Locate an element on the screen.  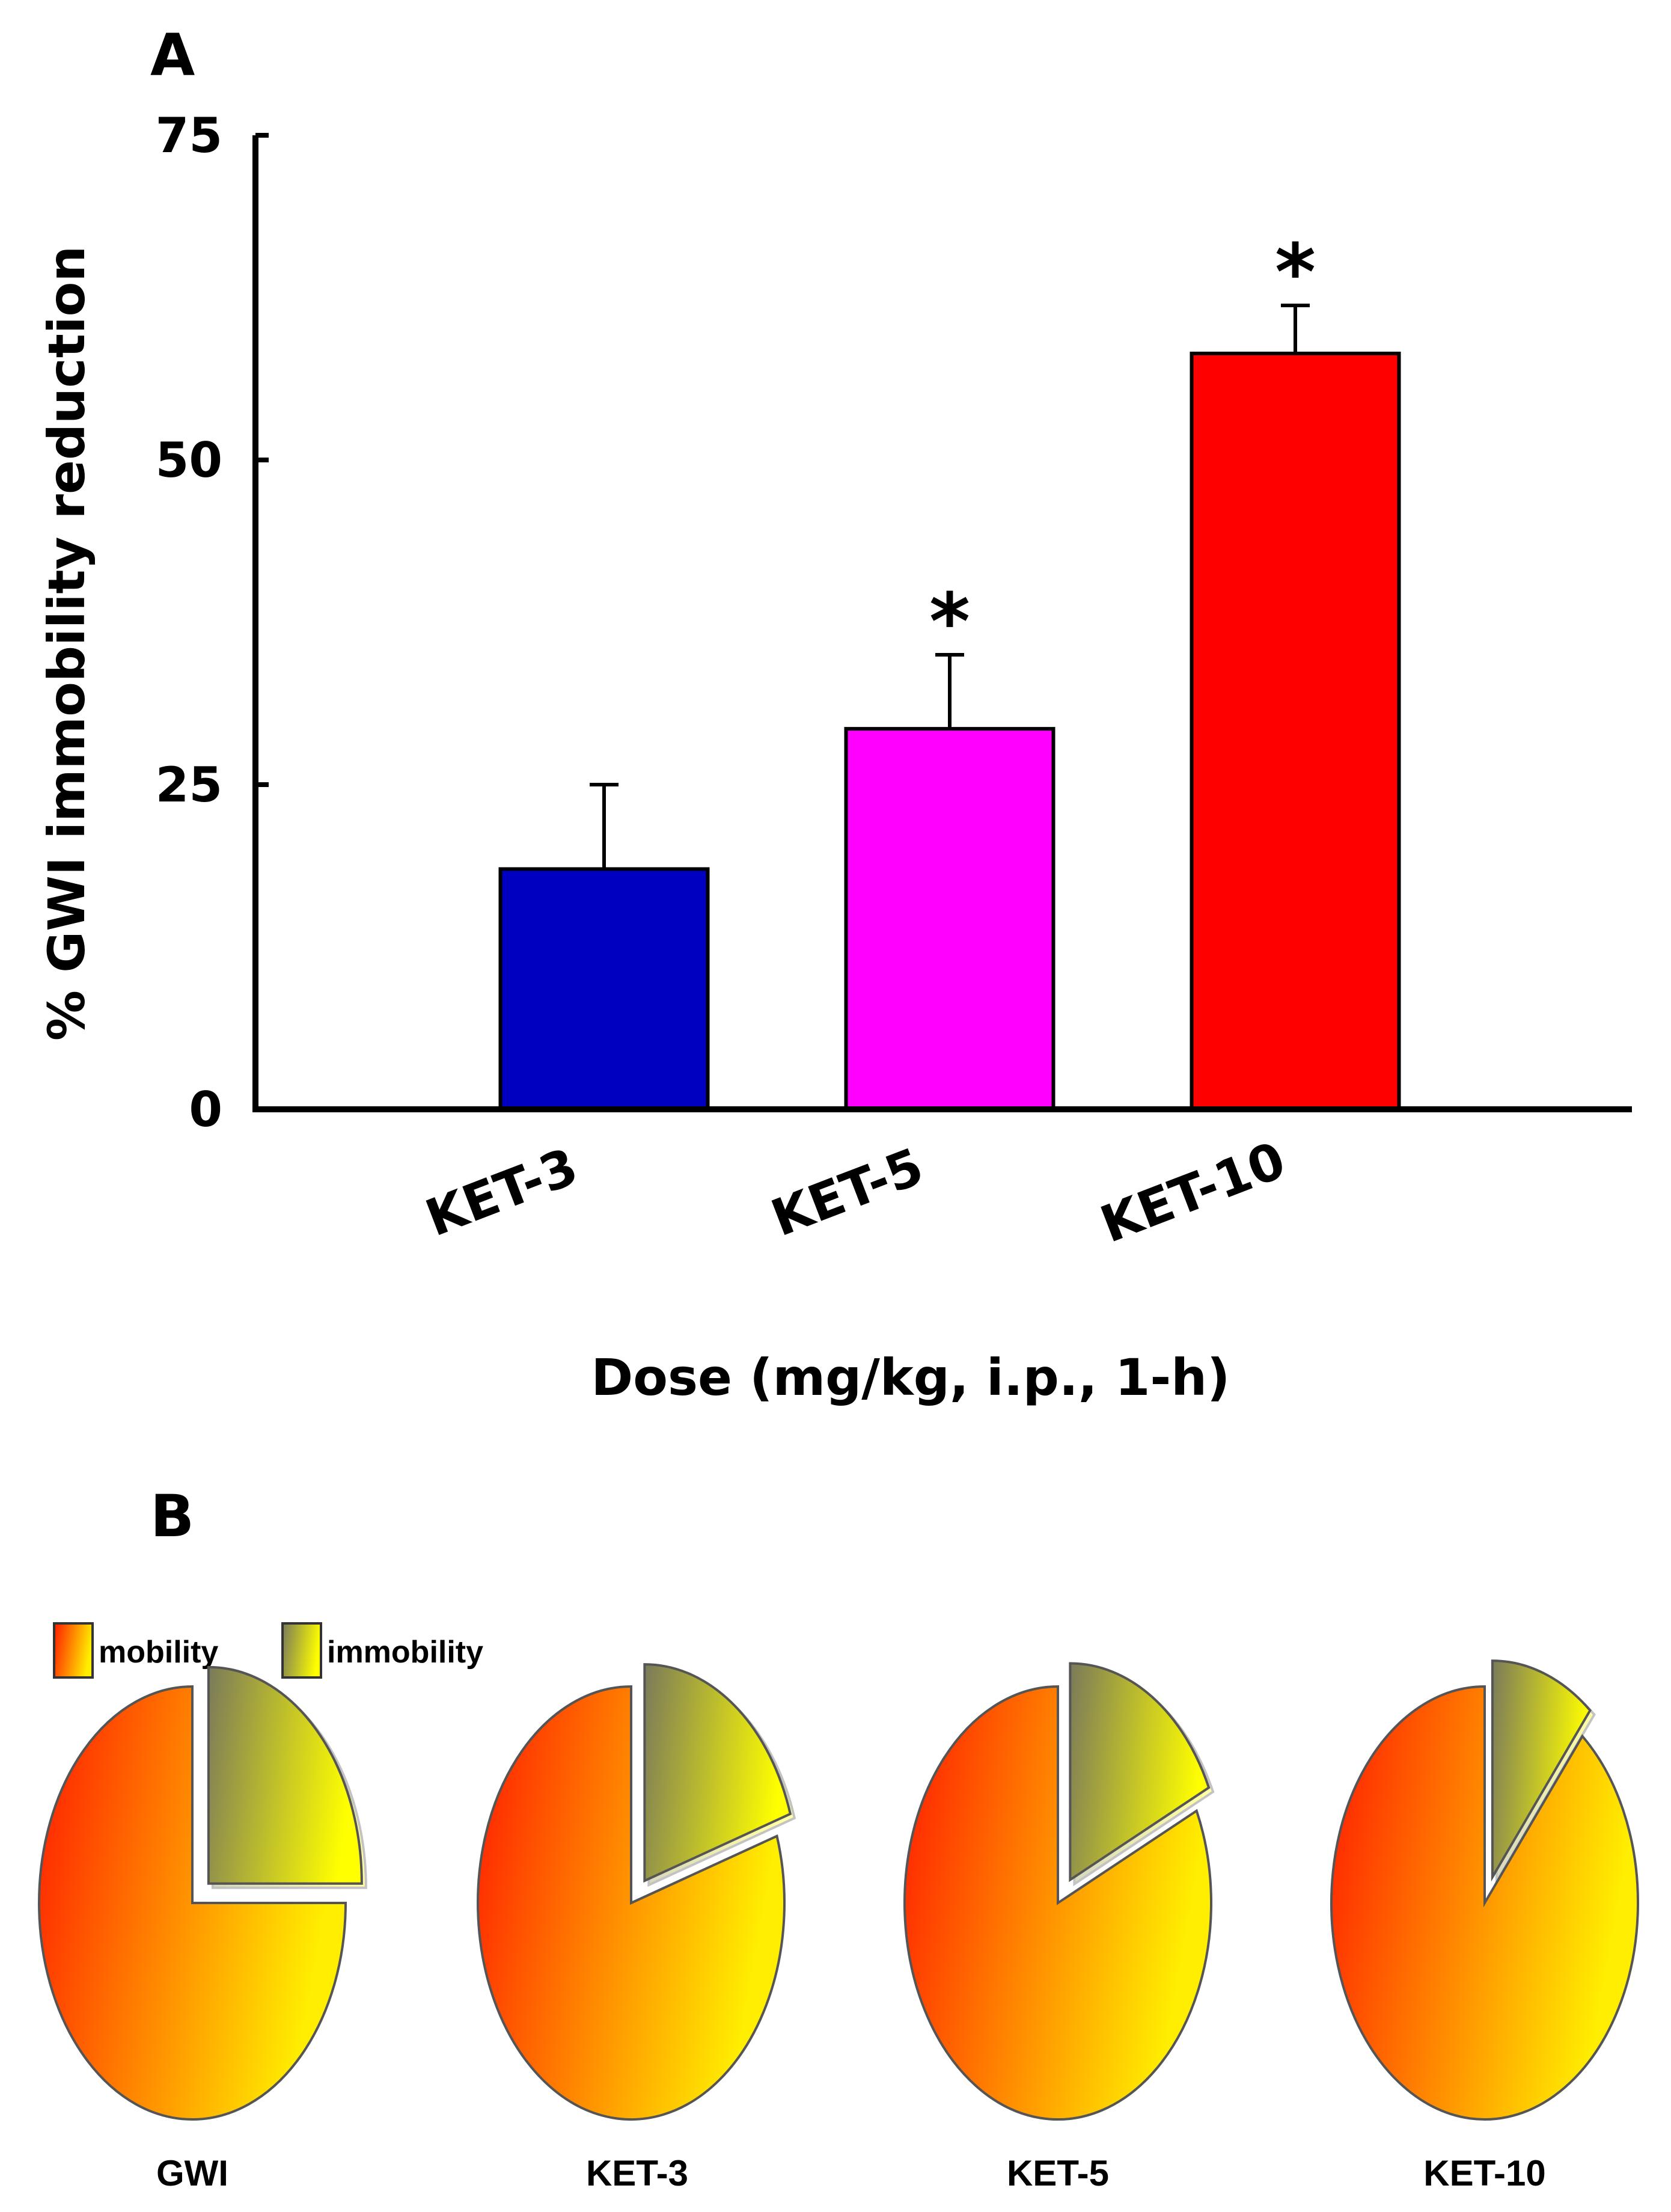
pie-ket-3: KET-3 is located at coordinates (637, 1928).